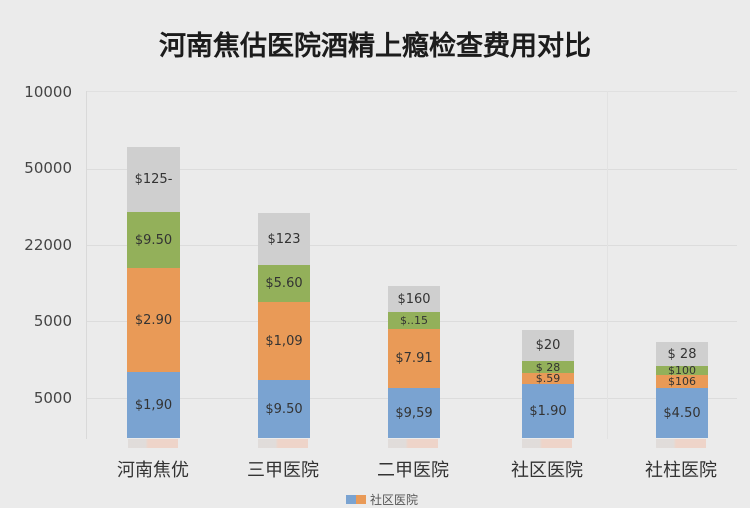  Describe the element at coordinates (153, 405) in the screenshot. I see `bar-segment-blue: $1,90` at that location.